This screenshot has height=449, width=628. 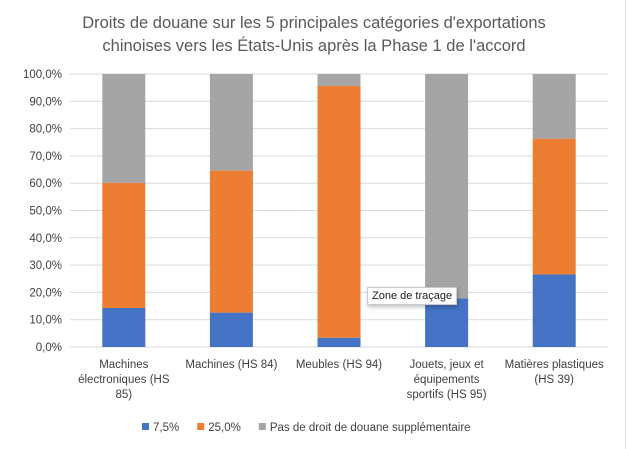 What do you see at coordinates (166, 428) in the screenshot?
I see `legend-label: 7,5%` at bounding box center [166, 428].